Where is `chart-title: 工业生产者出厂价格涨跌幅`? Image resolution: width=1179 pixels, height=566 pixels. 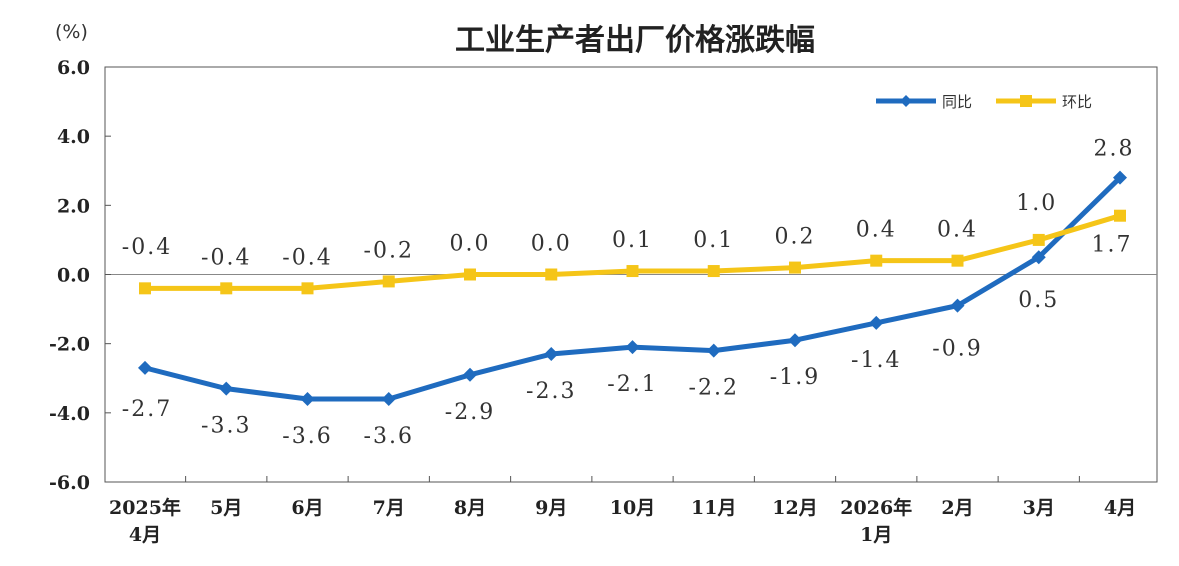 chart-title: 工业生产者出厂价格涨跌幅 is located at coordinates (635, 40).